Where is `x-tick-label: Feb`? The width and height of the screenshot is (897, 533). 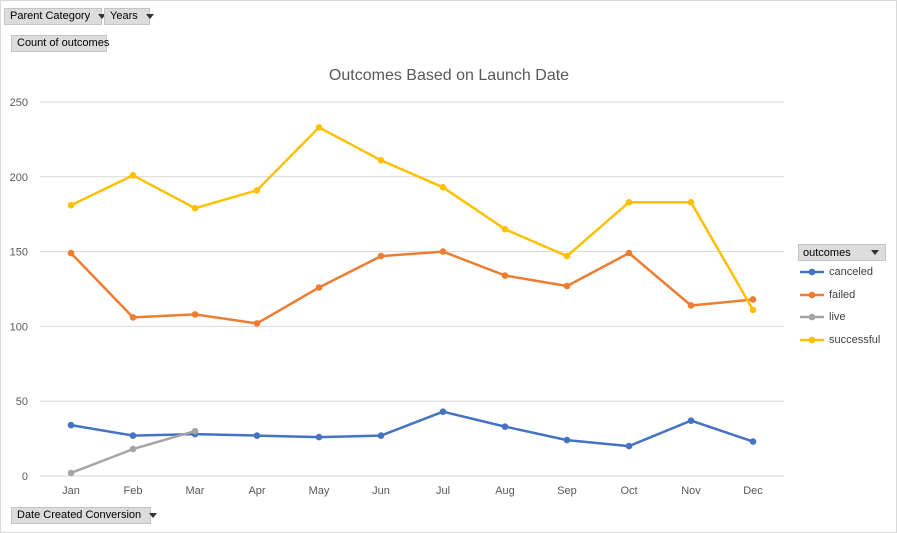 x-tick-label: Feb is located at coordinates (133, 491).